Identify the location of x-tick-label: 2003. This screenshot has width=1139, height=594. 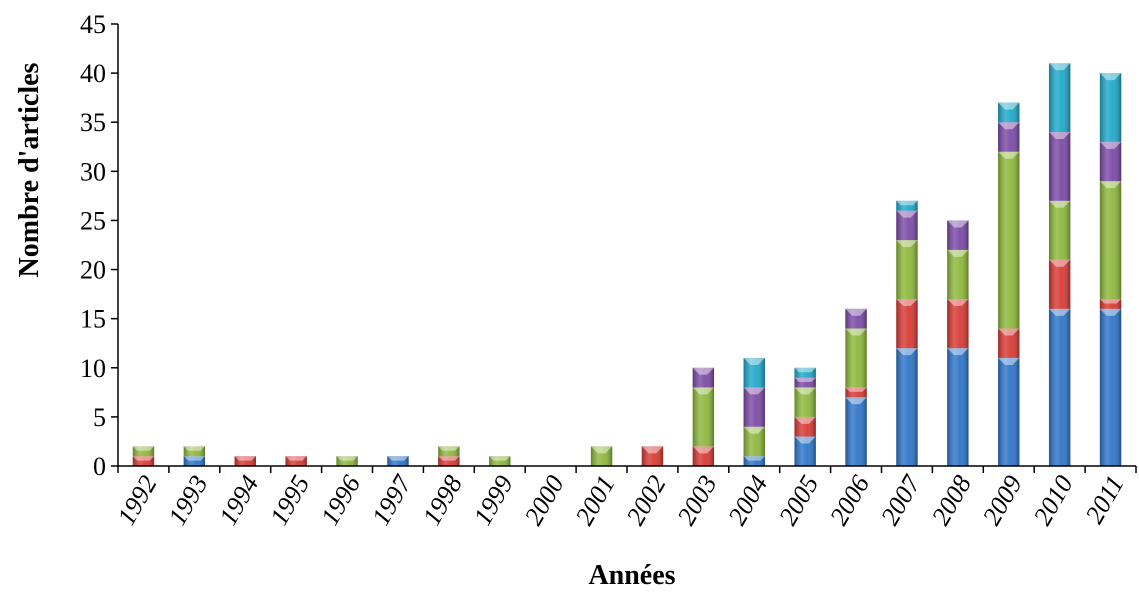
(696, 501).